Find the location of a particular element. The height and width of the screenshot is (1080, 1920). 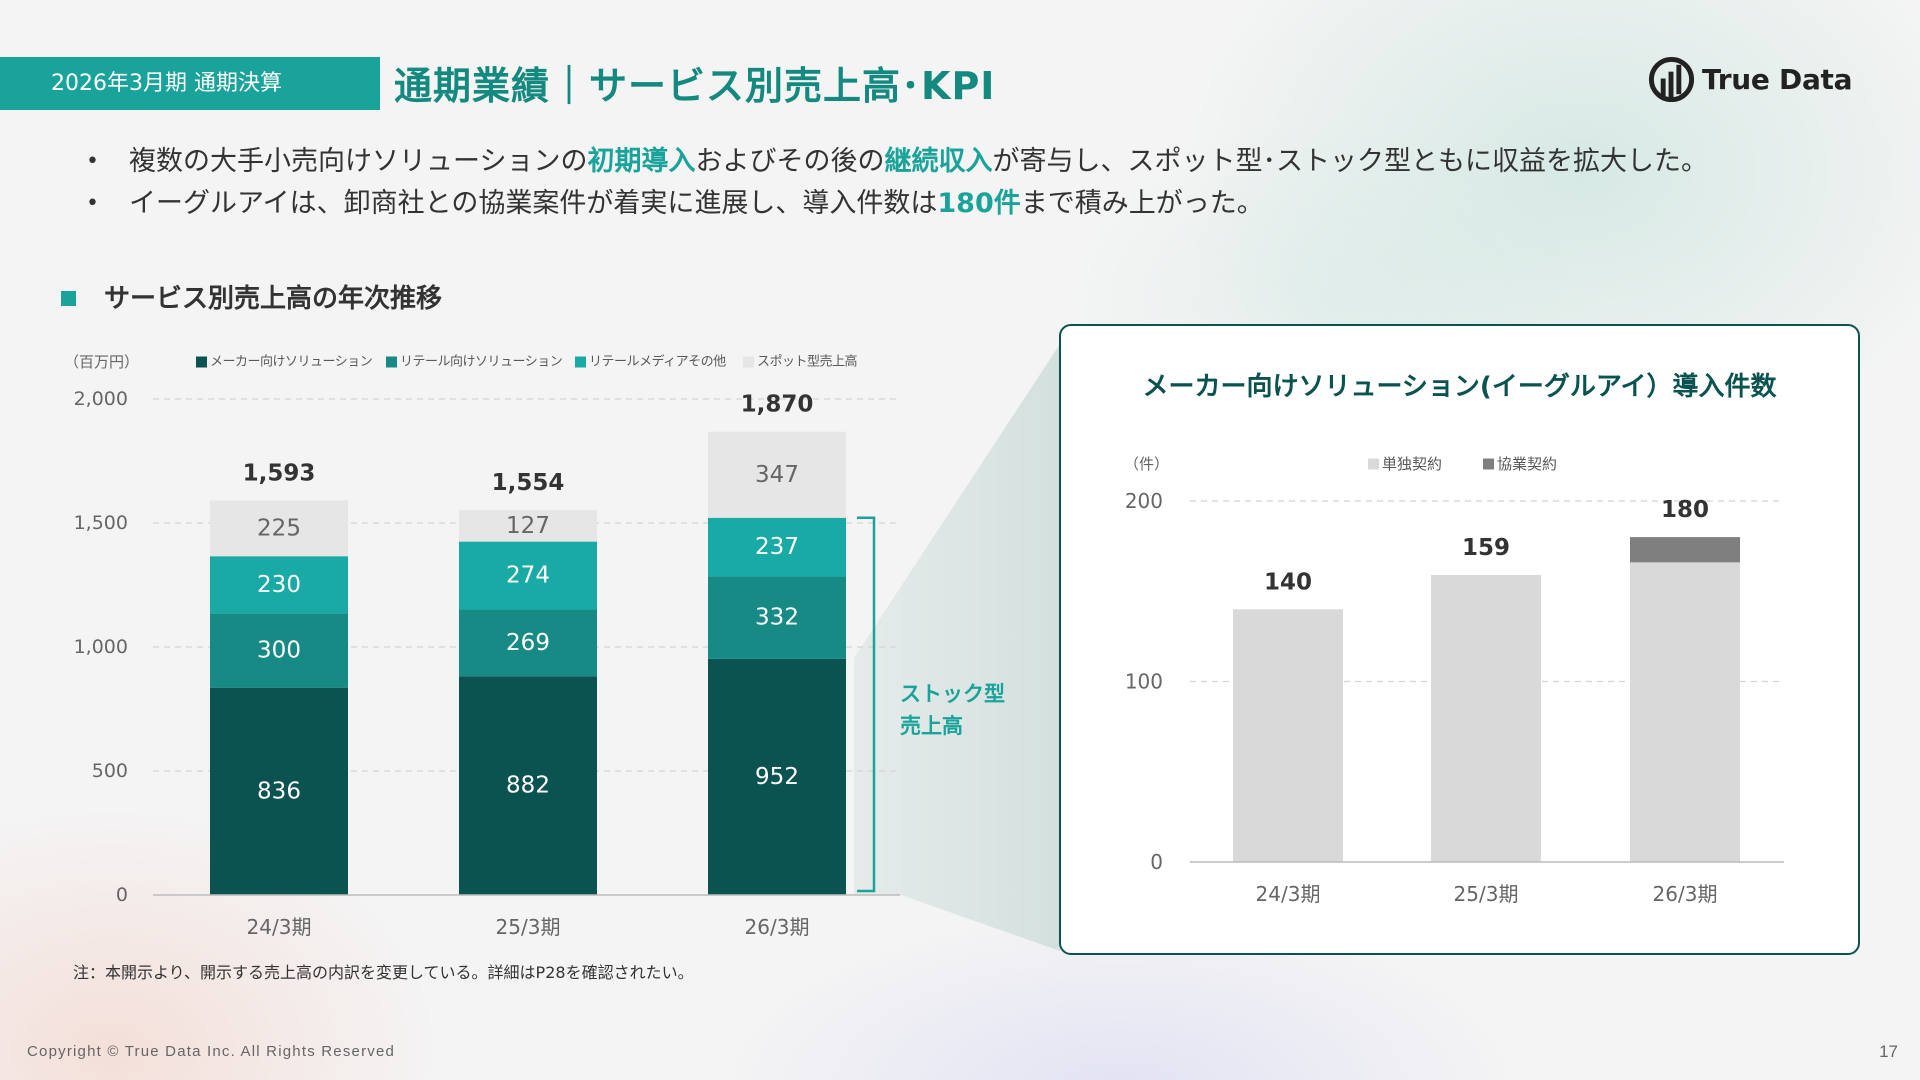

stock-sales-bracket is located at coordinates (866, 704).